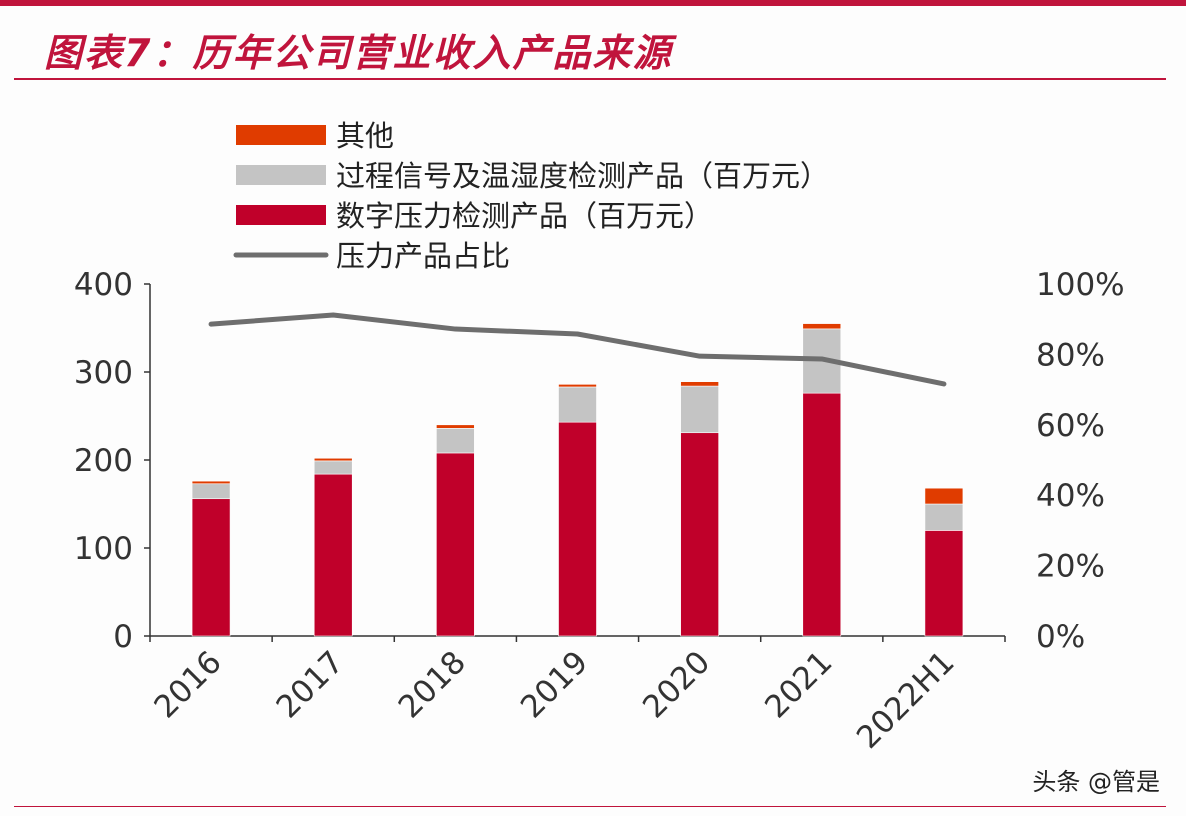 This screenshot has height=816, width=1186. What do you see at coordinates (590, 806) in the screenshot?
I see `bottom-divider` at bounding box center [590, 806].